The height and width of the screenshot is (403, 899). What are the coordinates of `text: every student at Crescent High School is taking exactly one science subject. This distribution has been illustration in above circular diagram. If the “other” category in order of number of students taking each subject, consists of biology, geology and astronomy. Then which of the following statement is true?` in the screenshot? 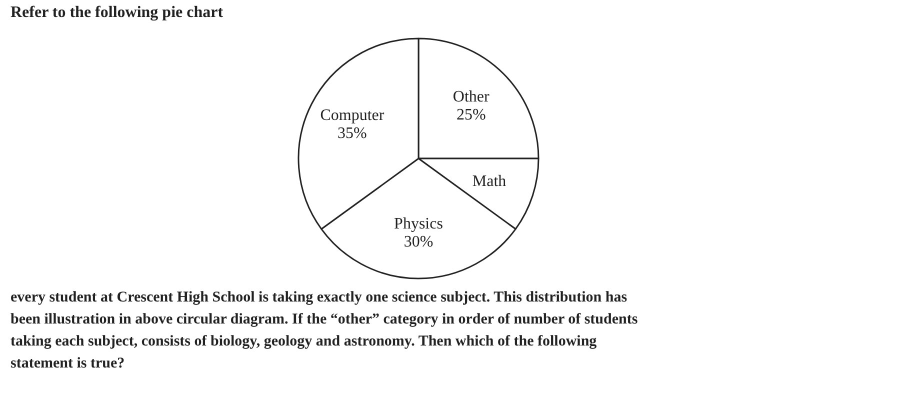 It's located at (324, 331).